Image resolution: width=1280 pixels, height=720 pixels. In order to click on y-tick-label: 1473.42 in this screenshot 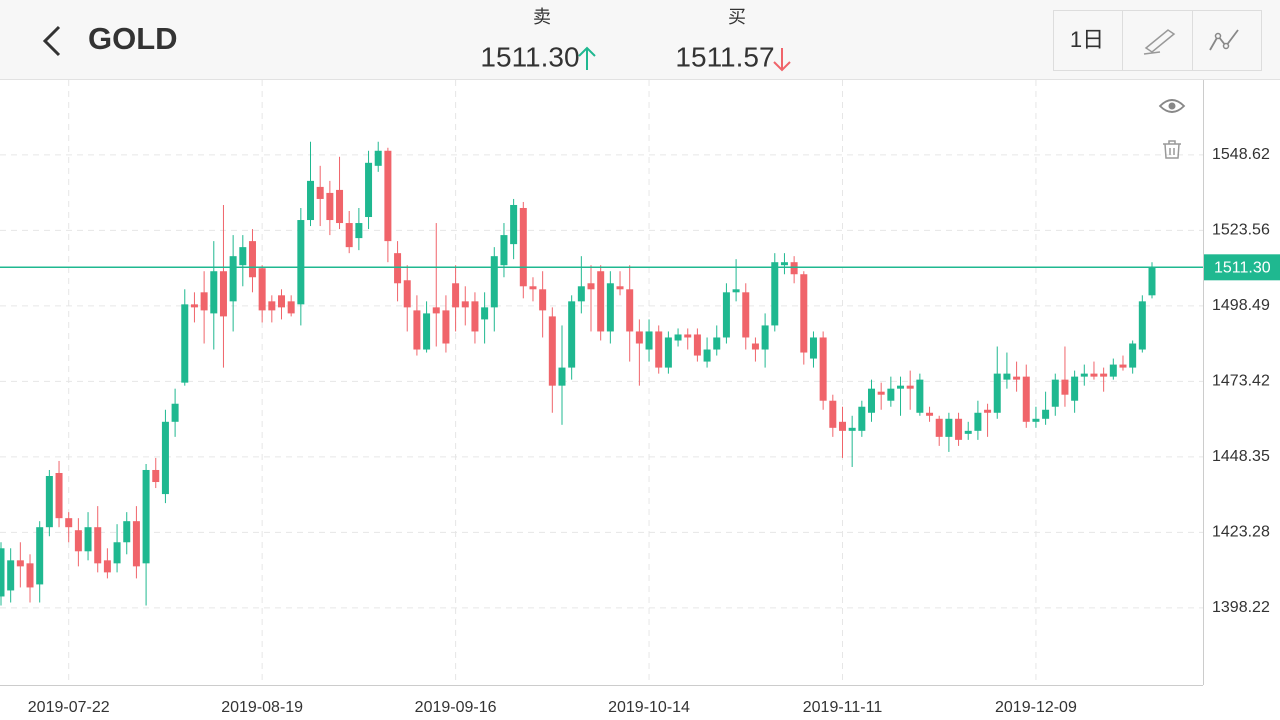, I will do `click(1241, 381)`.